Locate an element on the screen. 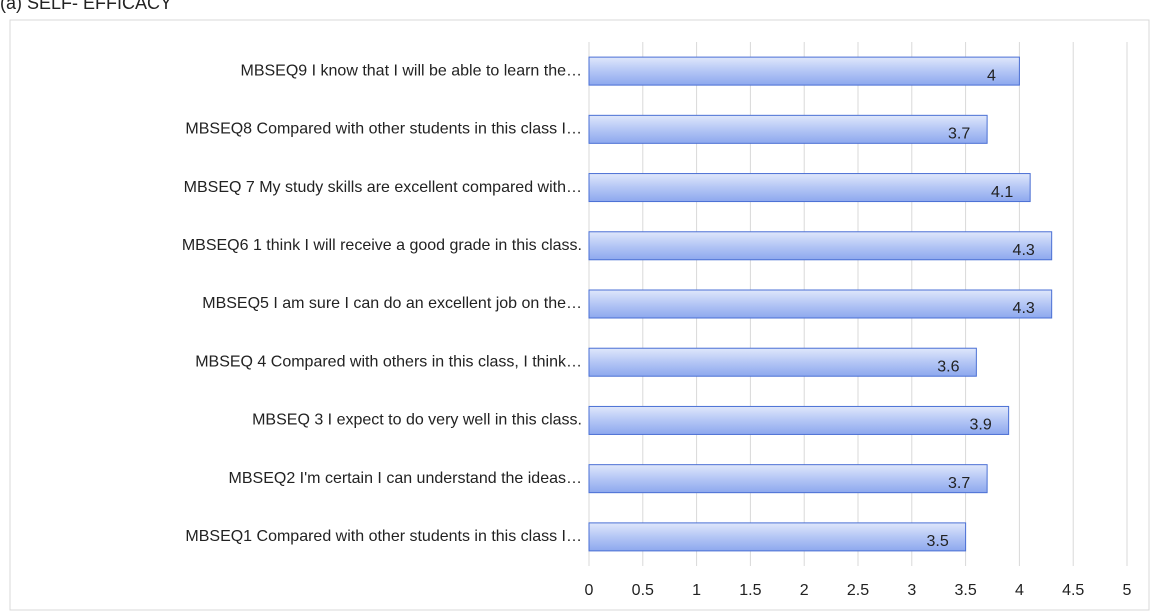 This screenshot has height=611, width=1150. x-tick-label: 1 is located at coordinates (696, 590).